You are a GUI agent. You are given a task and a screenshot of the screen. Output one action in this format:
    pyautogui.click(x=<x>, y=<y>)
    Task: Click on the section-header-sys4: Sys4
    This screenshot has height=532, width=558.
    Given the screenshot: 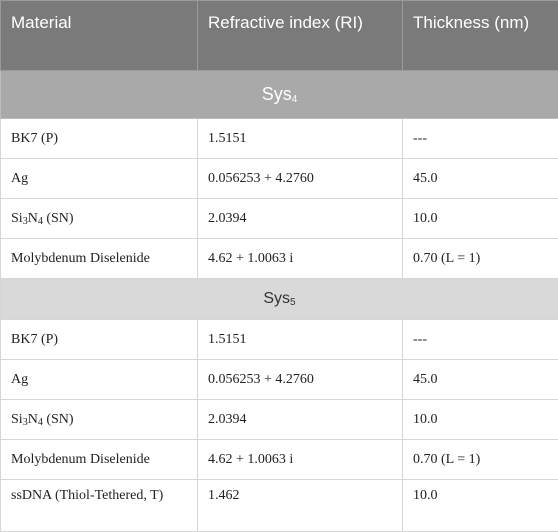 What is the action you would take?
    pyautogui.click(x=279, y=95)
    